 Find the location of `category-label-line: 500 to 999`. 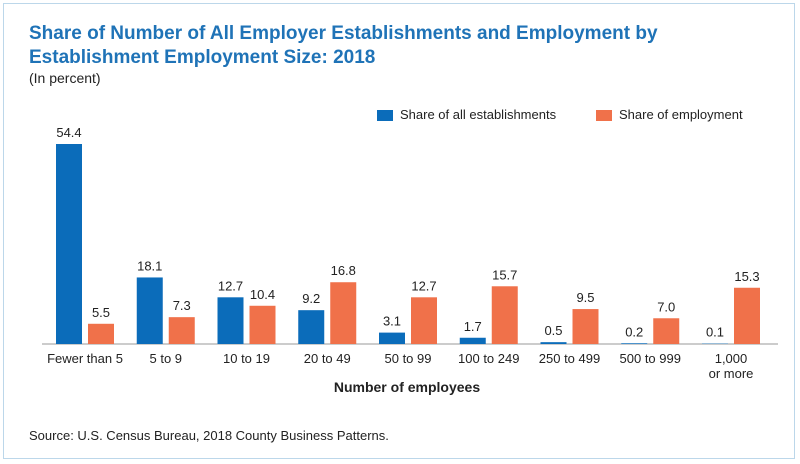

category-label-line: 500 to 999 is located at coordinates (650, 358).